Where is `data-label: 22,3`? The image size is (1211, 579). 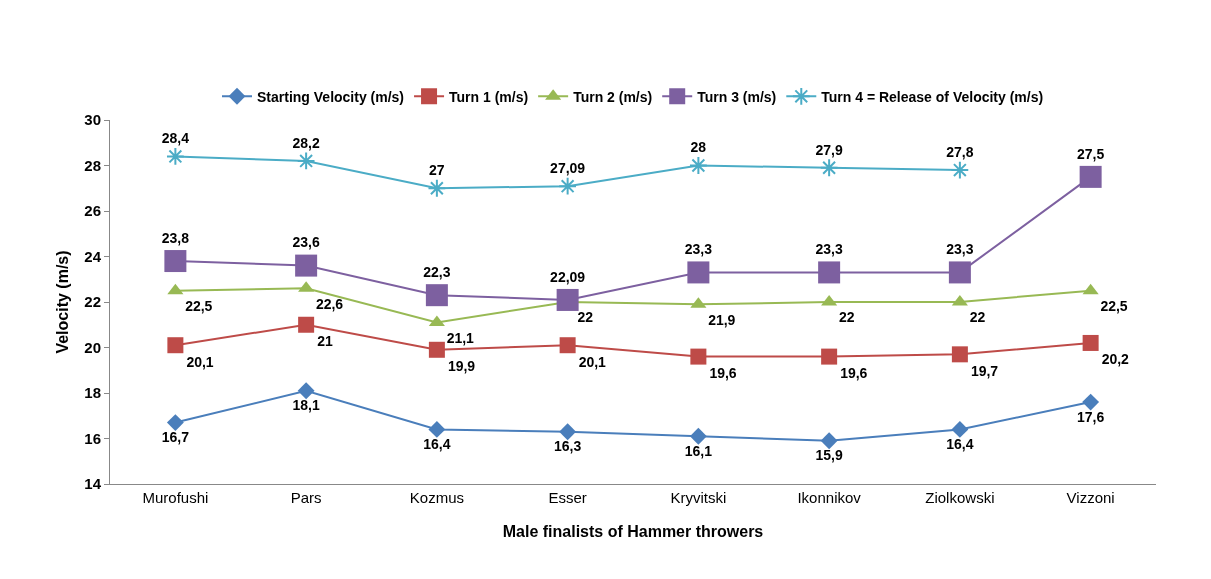 data-label: 22,3 is located at coordinates (437, 271).